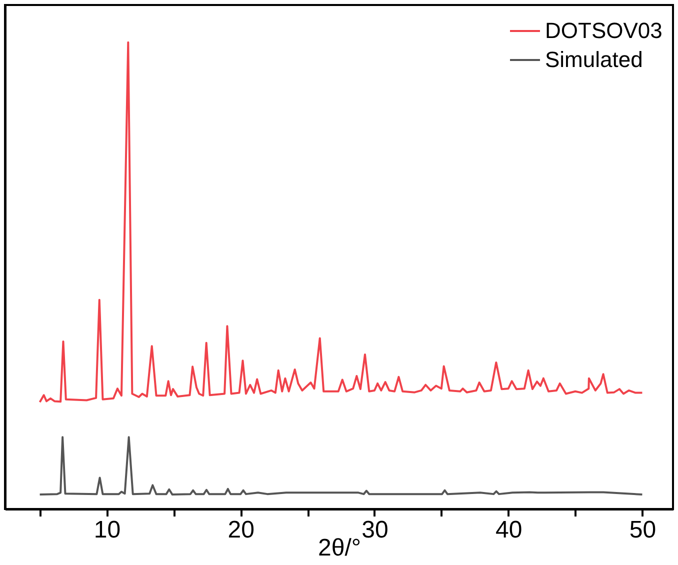 The image size is (678, 565). I want to click on legend-label: DOTSOV03, so click(603, 30).